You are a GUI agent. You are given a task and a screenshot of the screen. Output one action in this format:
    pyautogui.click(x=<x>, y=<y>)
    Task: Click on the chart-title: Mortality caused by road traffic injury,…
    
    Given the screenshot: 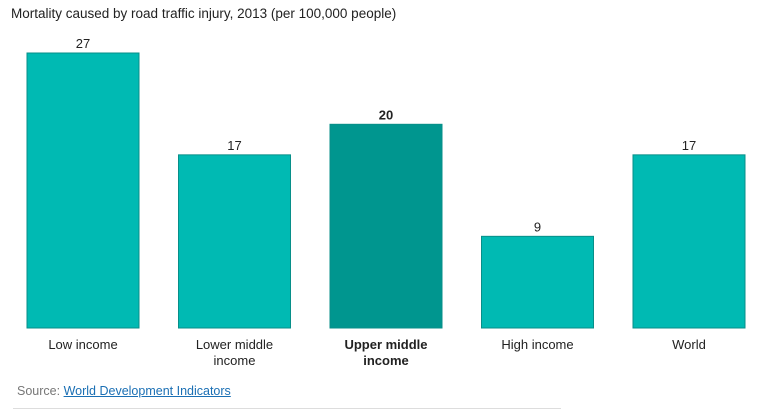 What is the action you would take?
    pyautogui.click(x=204, y=13)
    